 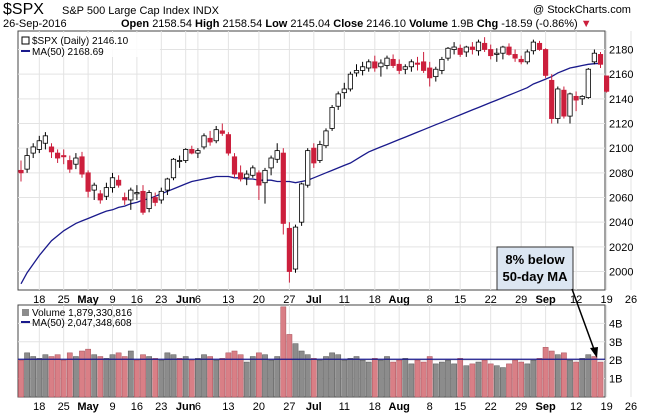 I want to click on date-tick-label: 29, so click(x=521, y=300).